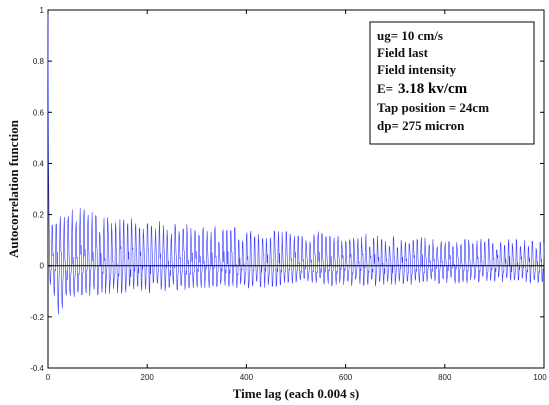 This screenshot has height=405, width=549. What do you see at coordinates (13, 188) in the screenshot?
I see `y-axis-label: Autocorrelation function` at bounding box center [13, 188].